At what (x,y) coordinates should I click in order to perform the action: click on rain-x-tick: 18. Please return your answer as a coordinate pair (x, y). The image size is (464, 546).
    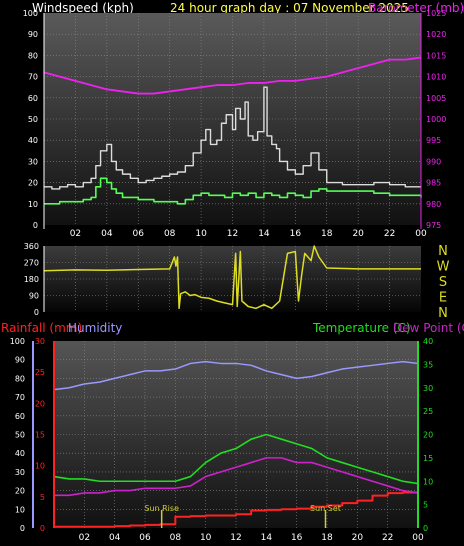
    Looking at the image, I should click on (327, 538).